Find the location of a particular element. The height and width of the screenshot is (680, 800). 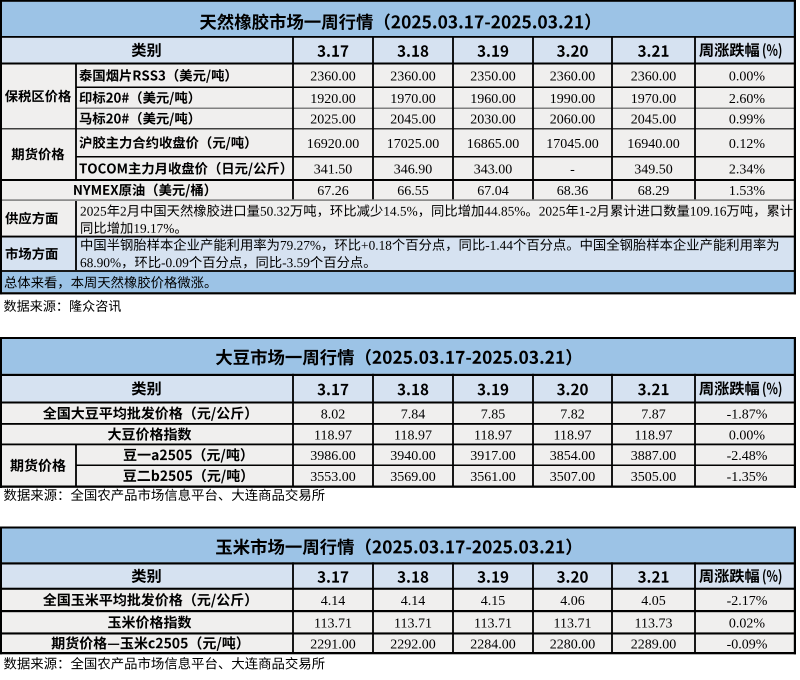

svg-text: 2.60% is located at coordinates (747, 99).